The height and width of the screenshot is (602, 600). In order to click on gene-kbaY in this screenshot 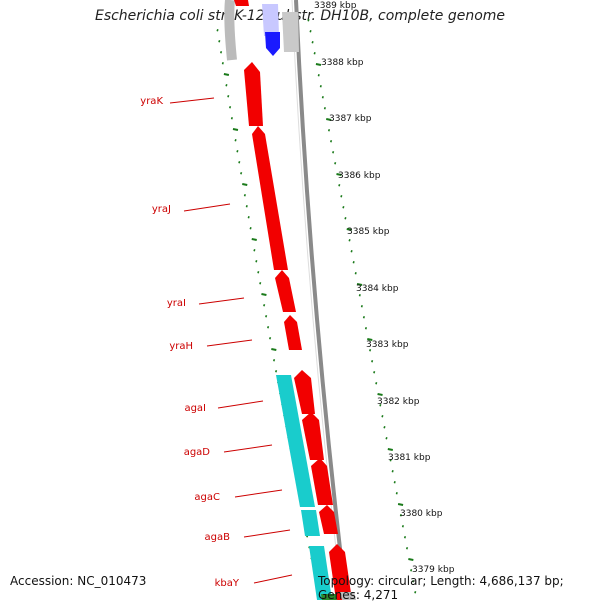, I will do `click(340, 572)`.